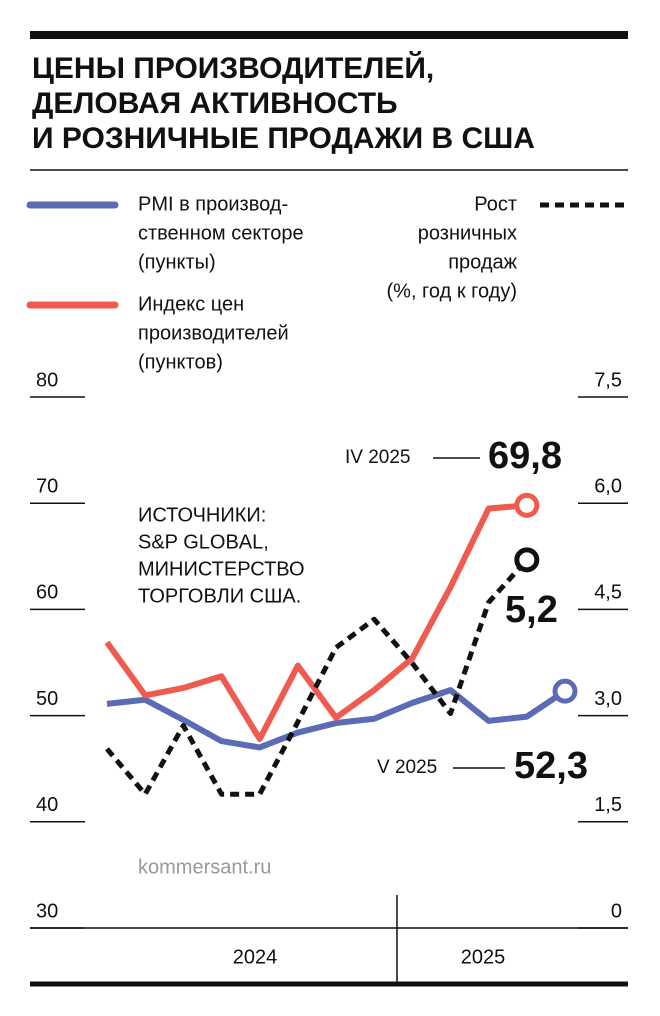 The height and width of the screenshot is (1016, 660). Describe the element at coordinates (47, 699) in the screenshot. I see `y-tick-label: 50` at that location.